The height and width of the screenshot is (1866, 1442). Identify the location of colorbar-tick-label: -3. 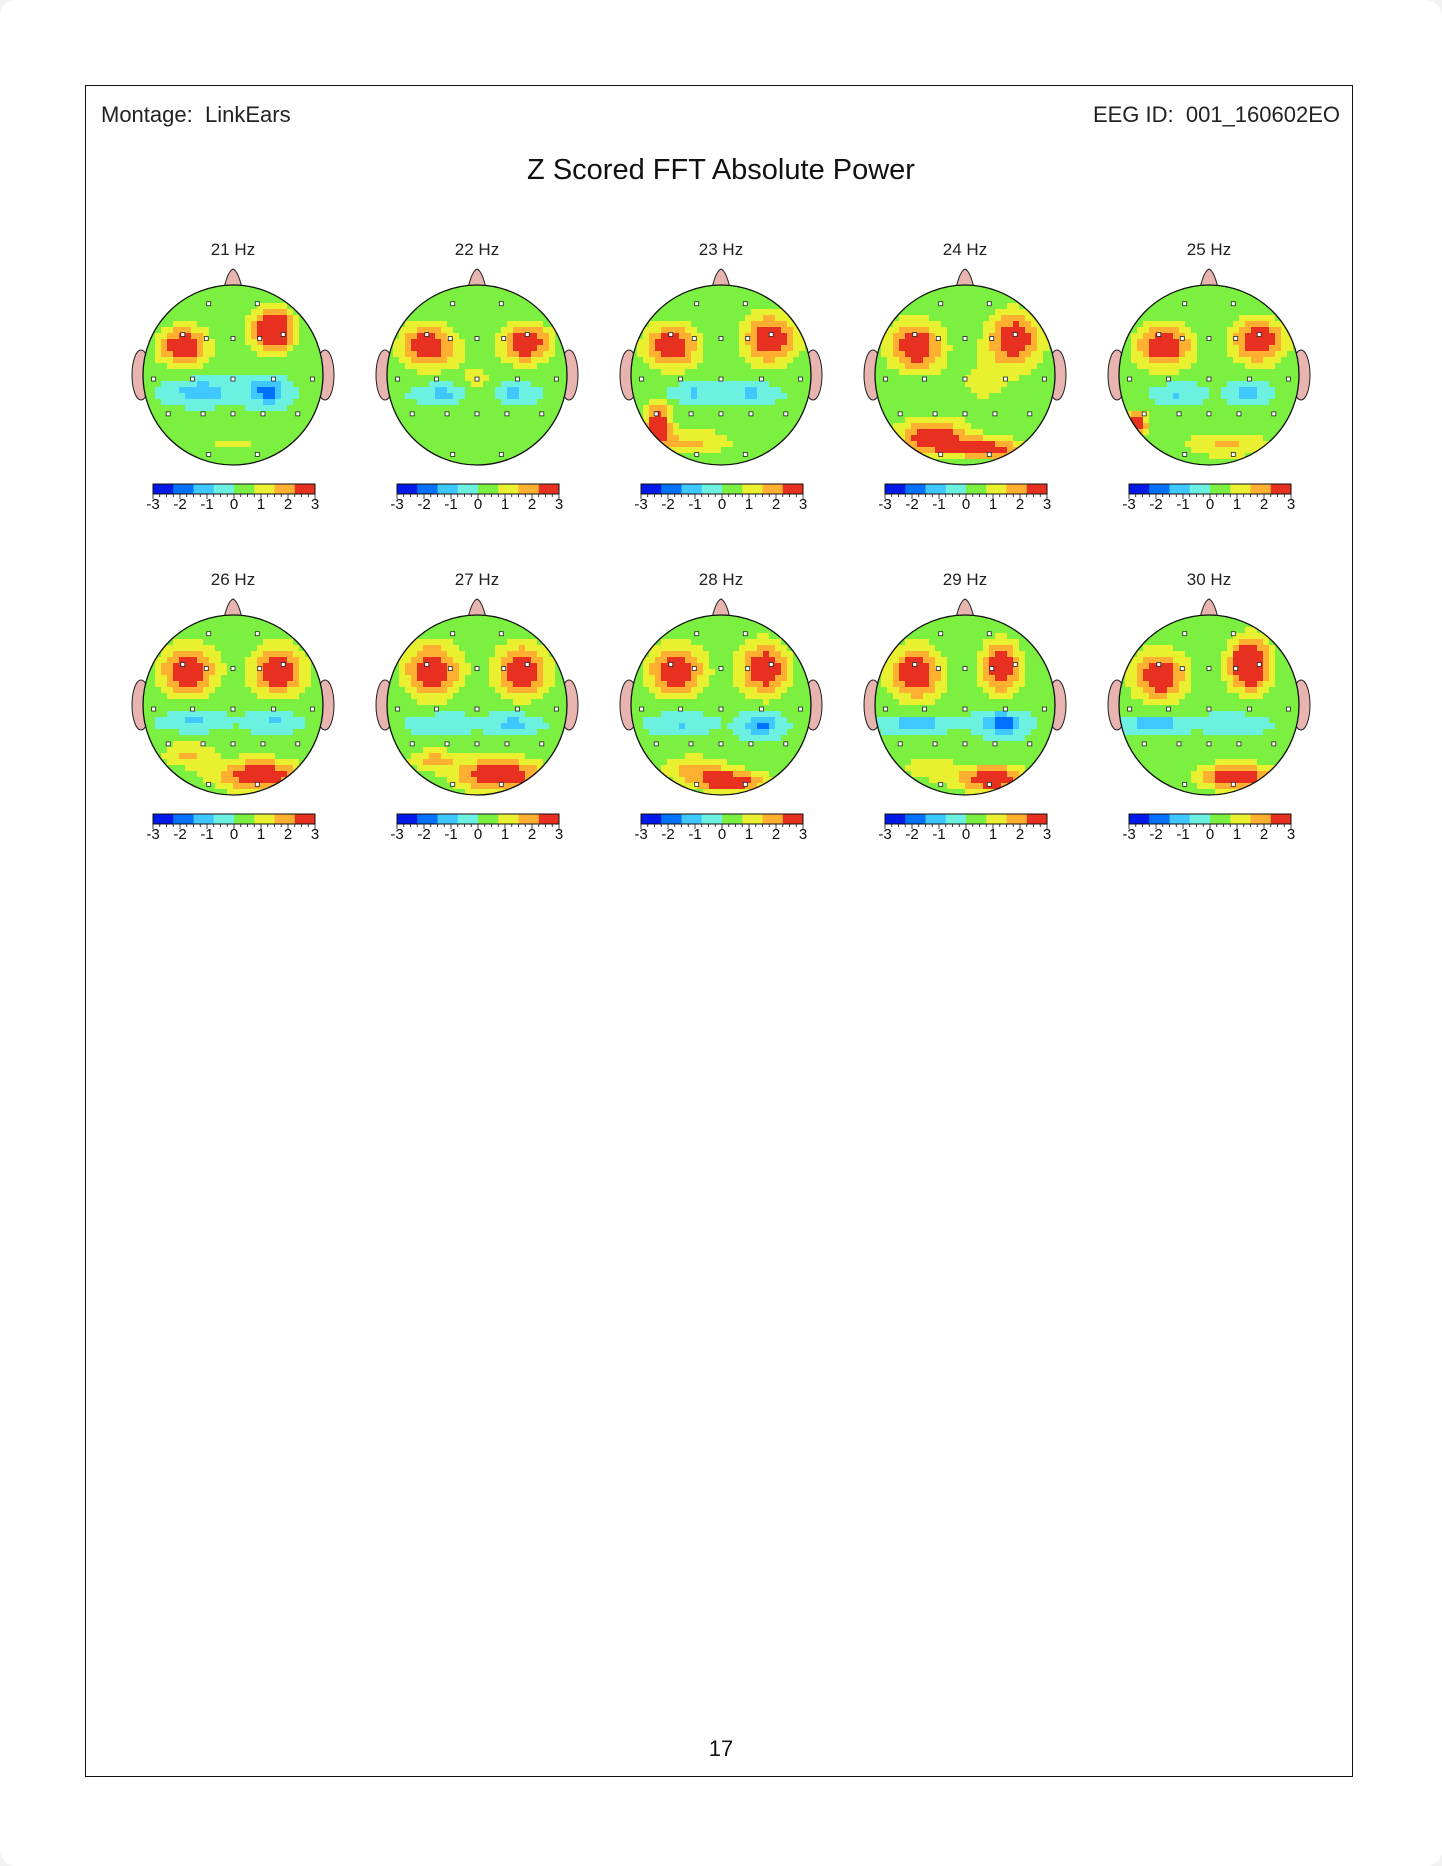
(885, 504).